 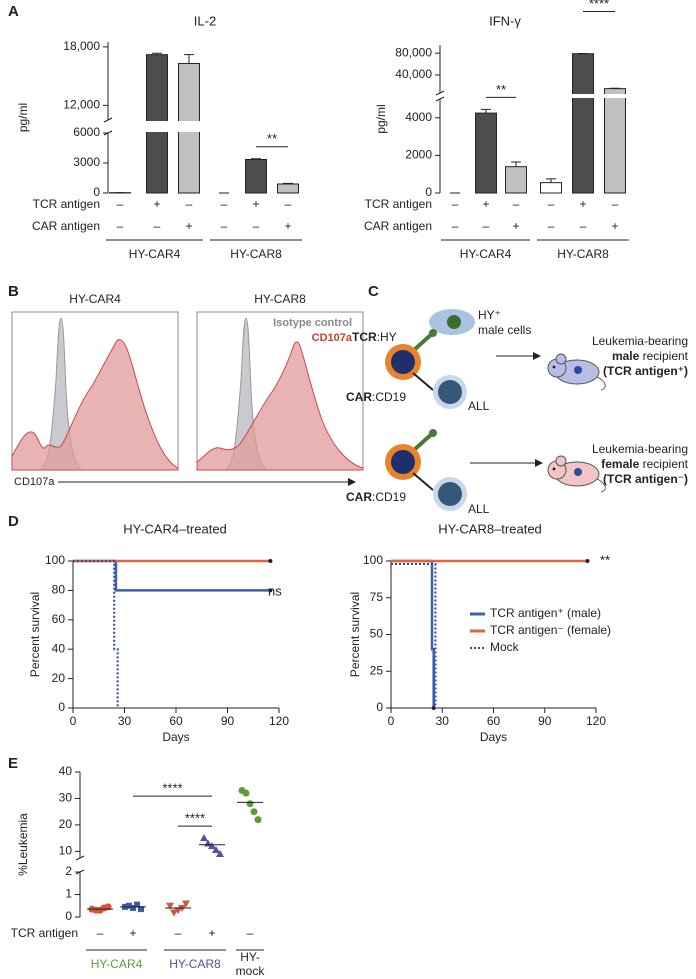 What do you see at coordinates (413, 52) in the screenshot?
I see `y-tick-label: 80,000` at bounding box center [413, 52].